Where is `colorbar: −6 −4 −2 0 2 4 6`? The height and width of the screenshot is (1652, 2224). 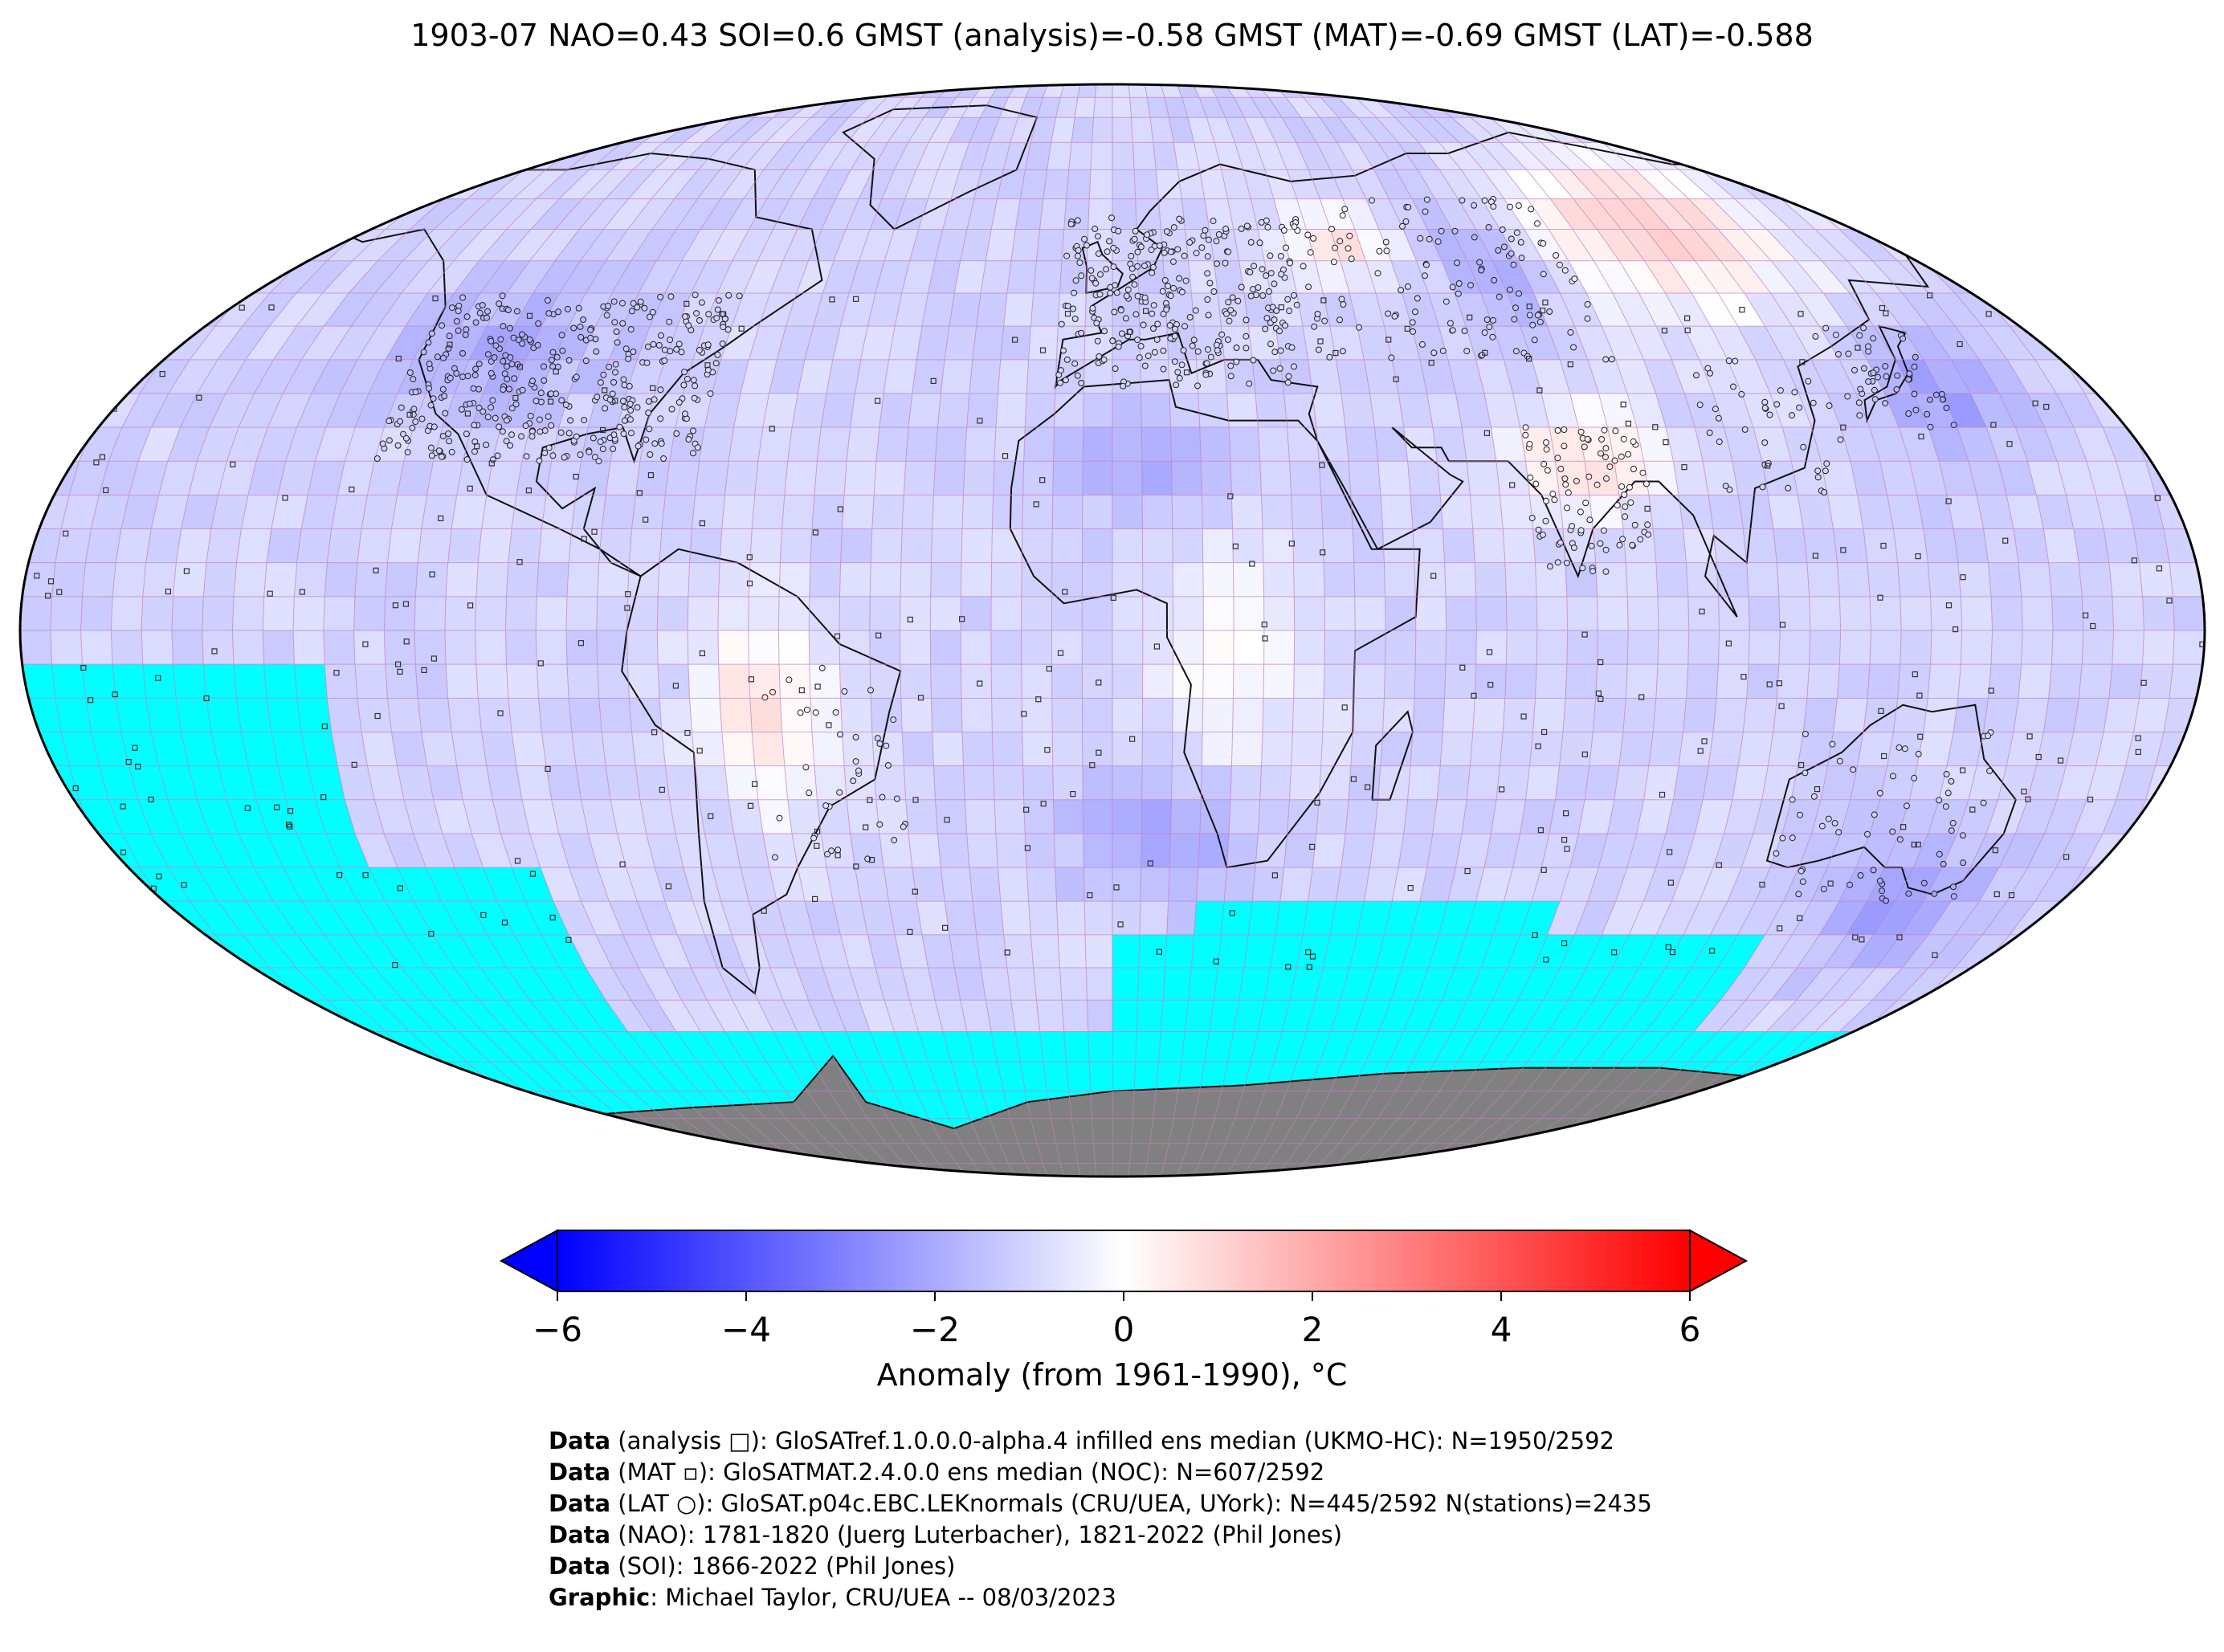
colorbar: −6 −4 −2 0 2 4 6 is located at coordinates (1124, 1289).